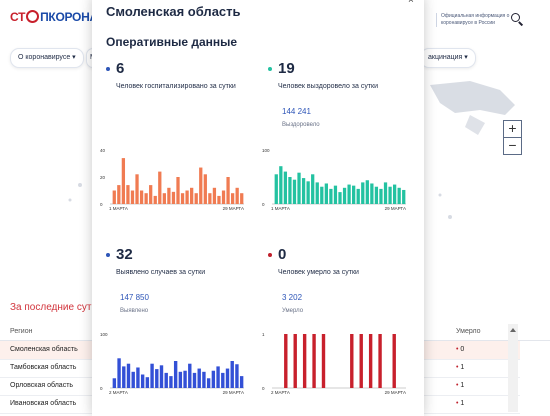 The image size is (550, 416). I want to click on close-icon: ×, so click(411, 3).